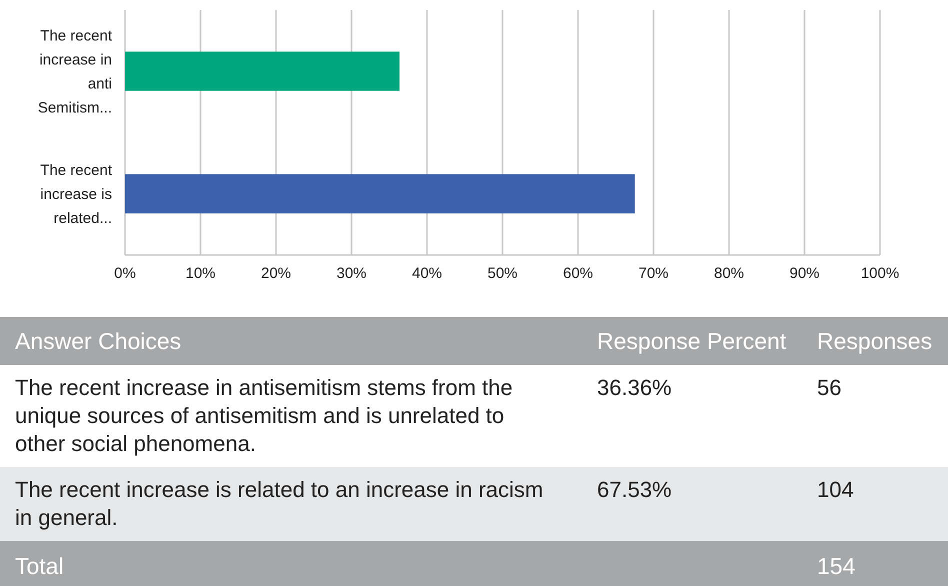 The image size is (948, 586). What do you see at coordinates (427, 273) in the screenshot?
I see `x-tick-label: 40%` at bounding box center [427, 273].